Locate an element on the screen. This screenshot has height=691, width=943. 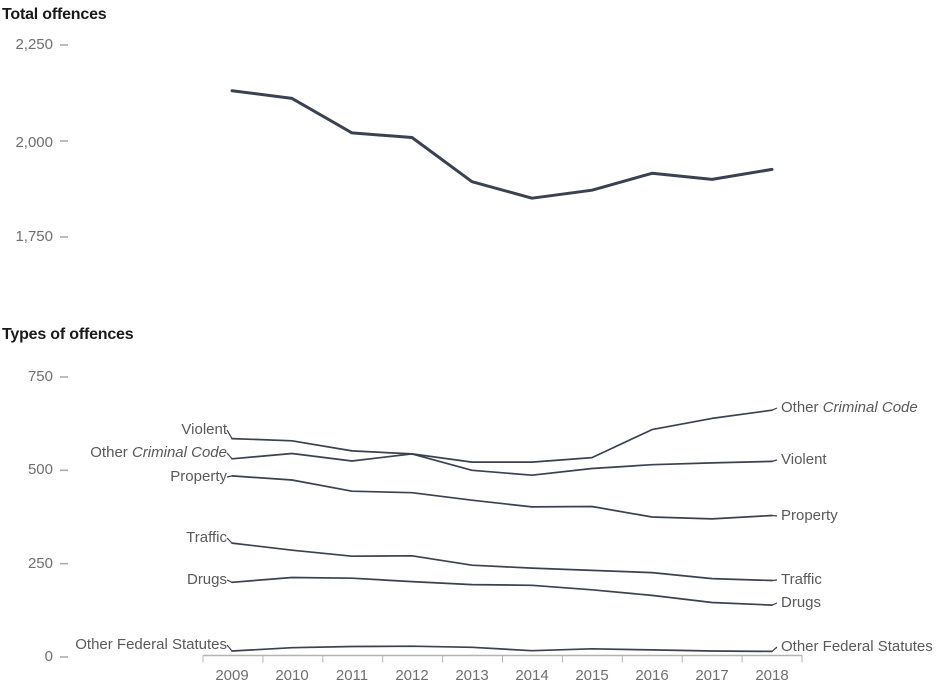
series-label-right-other-federal-statutes: Other Federal Statutes is located at coordinates (857, 647).